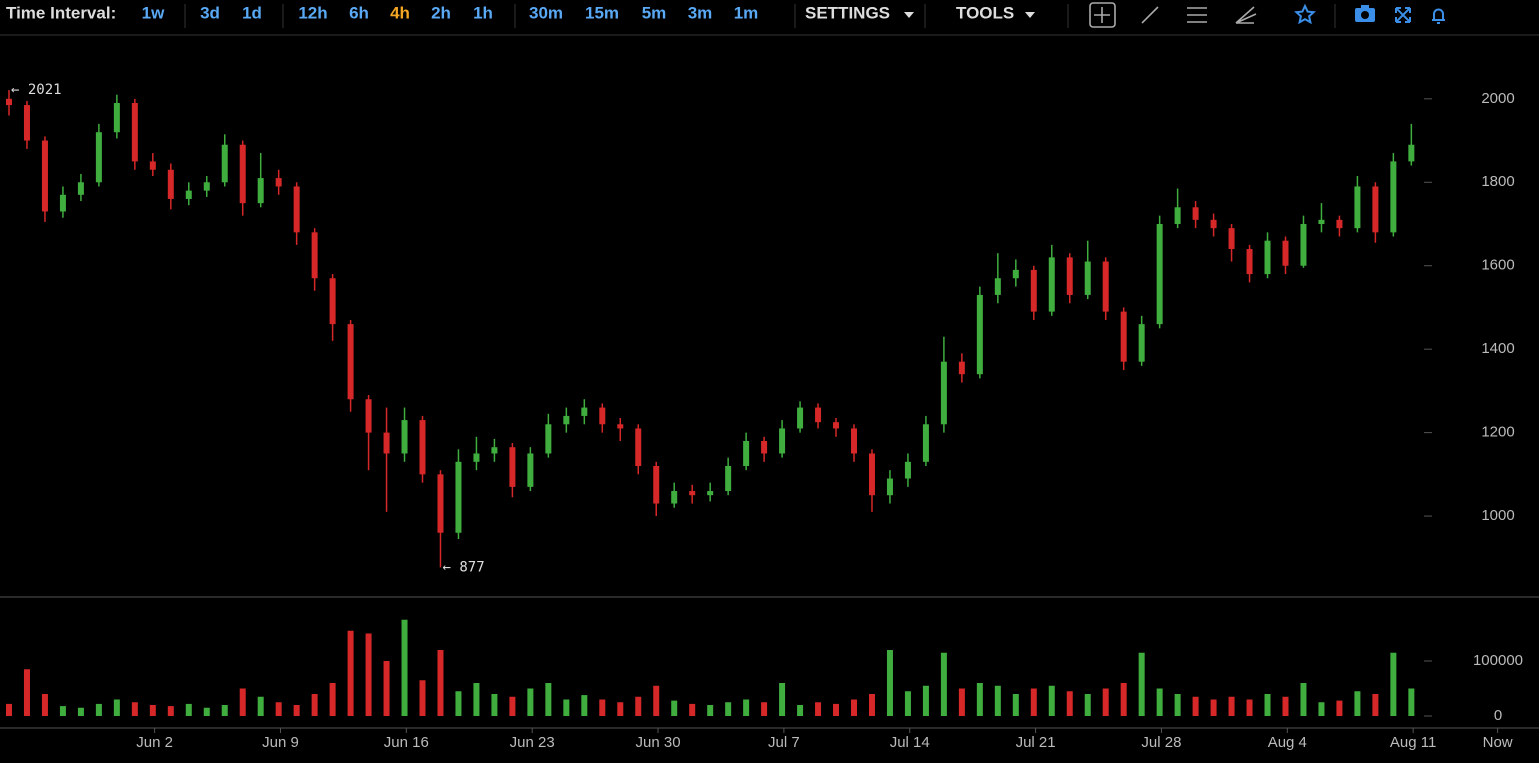 This screenshot has width=1539, height=763. I want to click on extreme-label: ← 877, so click(463, 567).